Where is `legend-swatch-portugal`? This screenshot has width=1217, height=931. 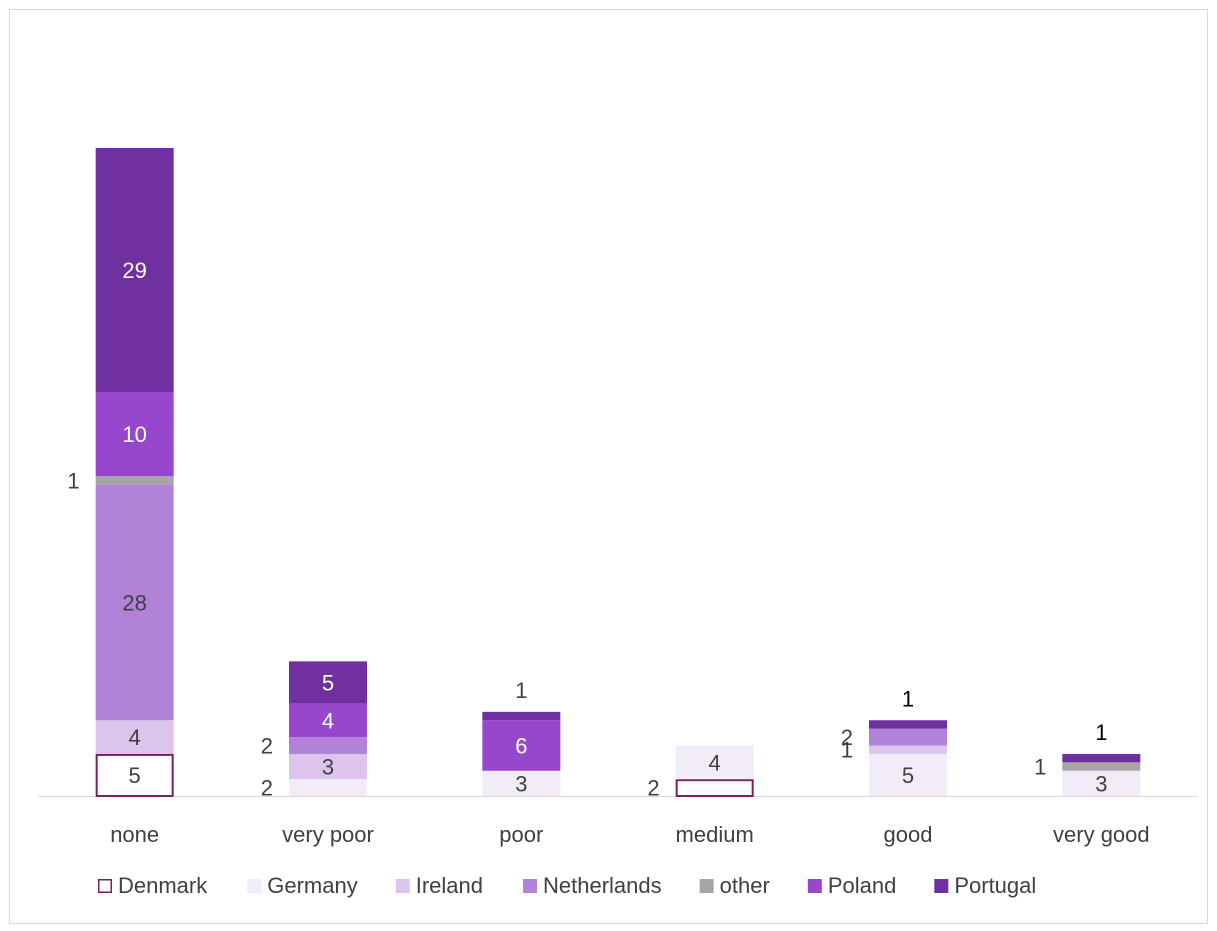 legend-swatch-portugal is located at coordinates (941, 886).